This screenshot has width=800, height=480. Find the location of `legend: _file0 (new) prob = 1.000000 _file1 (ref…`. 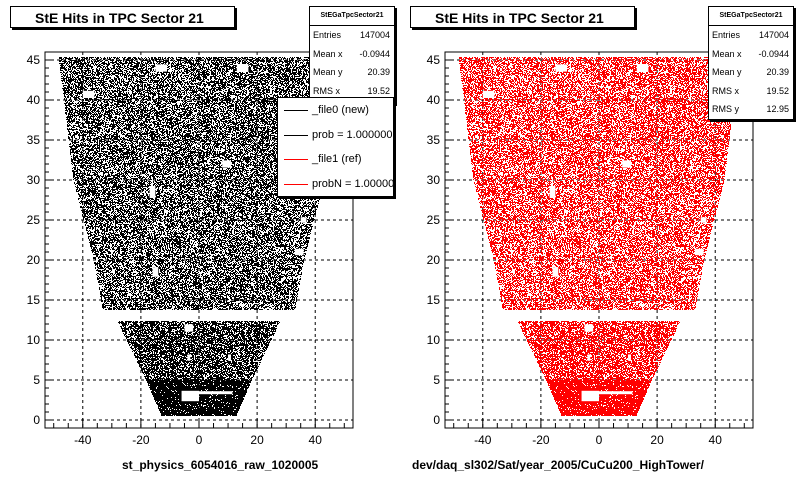

legend: _file0 (new) prob = 1.000000 _file1 (ref… is located at coordinates (335, 147).